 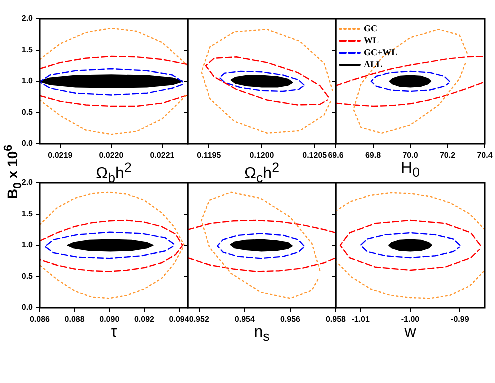 What do you see at coordinates (373, 64) in the screenshot?
I see `legend-label: ALL` at bounding box center [373, 64].